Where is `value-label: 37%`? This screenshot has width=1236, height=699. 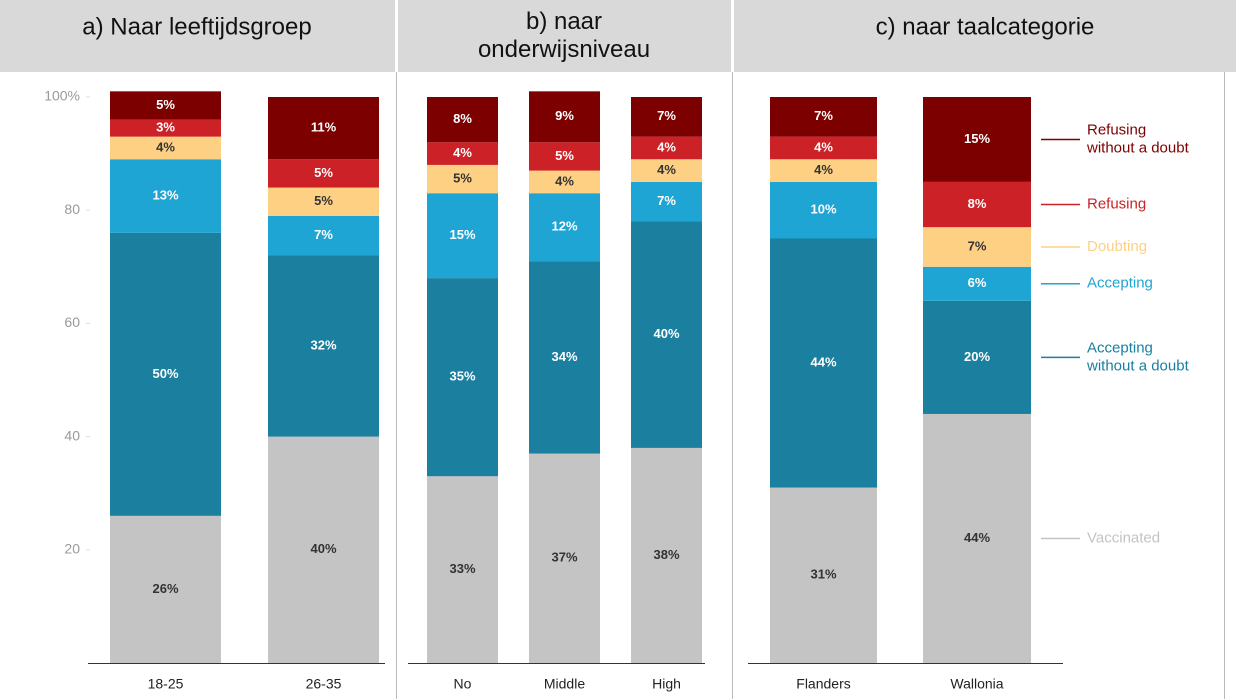 value-label: 37% is located at coordinates (564, 557).